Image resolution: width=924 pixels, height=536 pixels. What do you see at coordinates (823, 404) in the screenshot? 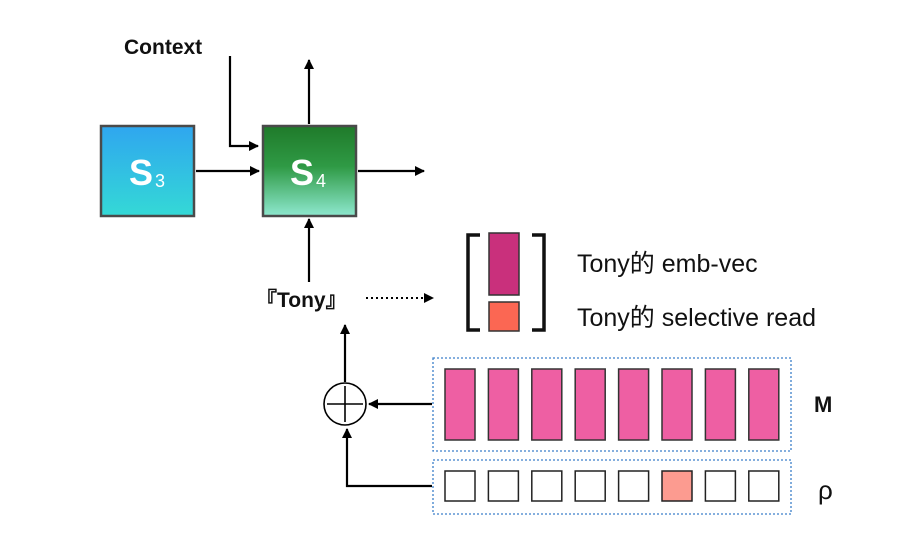
I see `memory-label: M` at bounding box center [823, 404].